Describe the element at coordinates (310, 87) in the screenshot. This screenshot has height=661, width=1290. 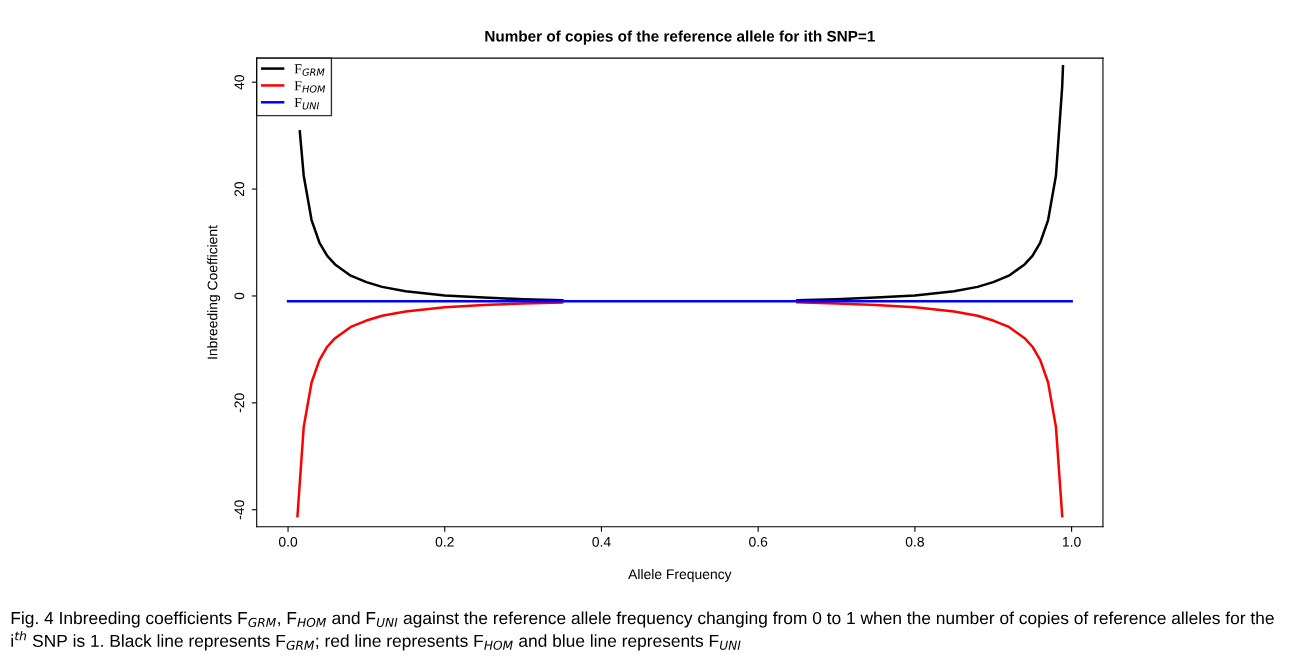
I see `legend-label: F$_{HOM}$` at that location.